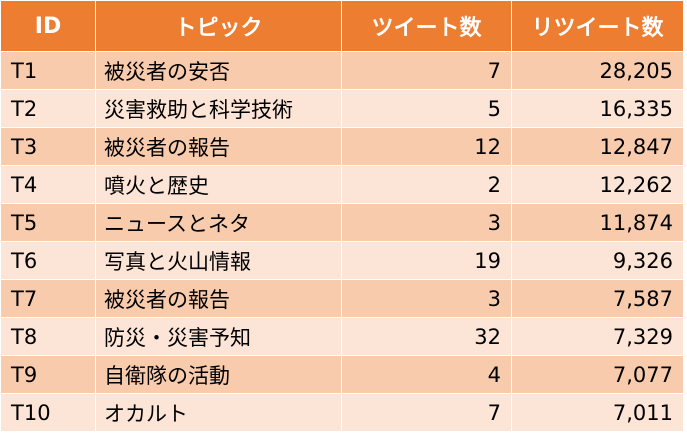 Image resolution: width=687 pixels, height=440 pixels. Describe the element at coordinates (597, 260) in the screenshot. I see `cell-retweet-count: 9,326` at that location.